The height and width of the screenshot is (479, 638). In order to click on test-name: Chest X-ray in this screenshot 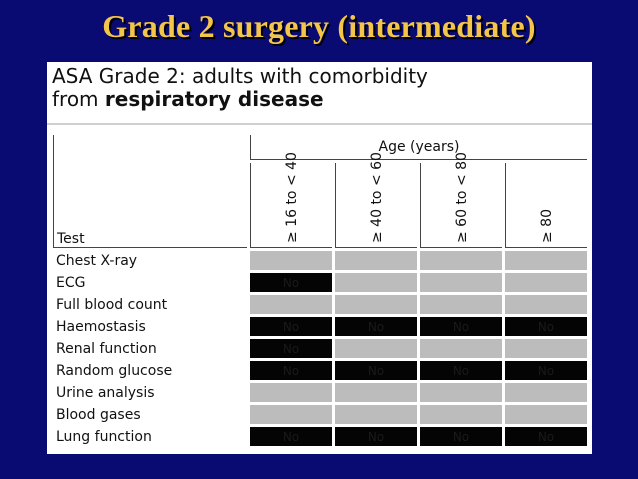, I will do `click(97, 260)`.